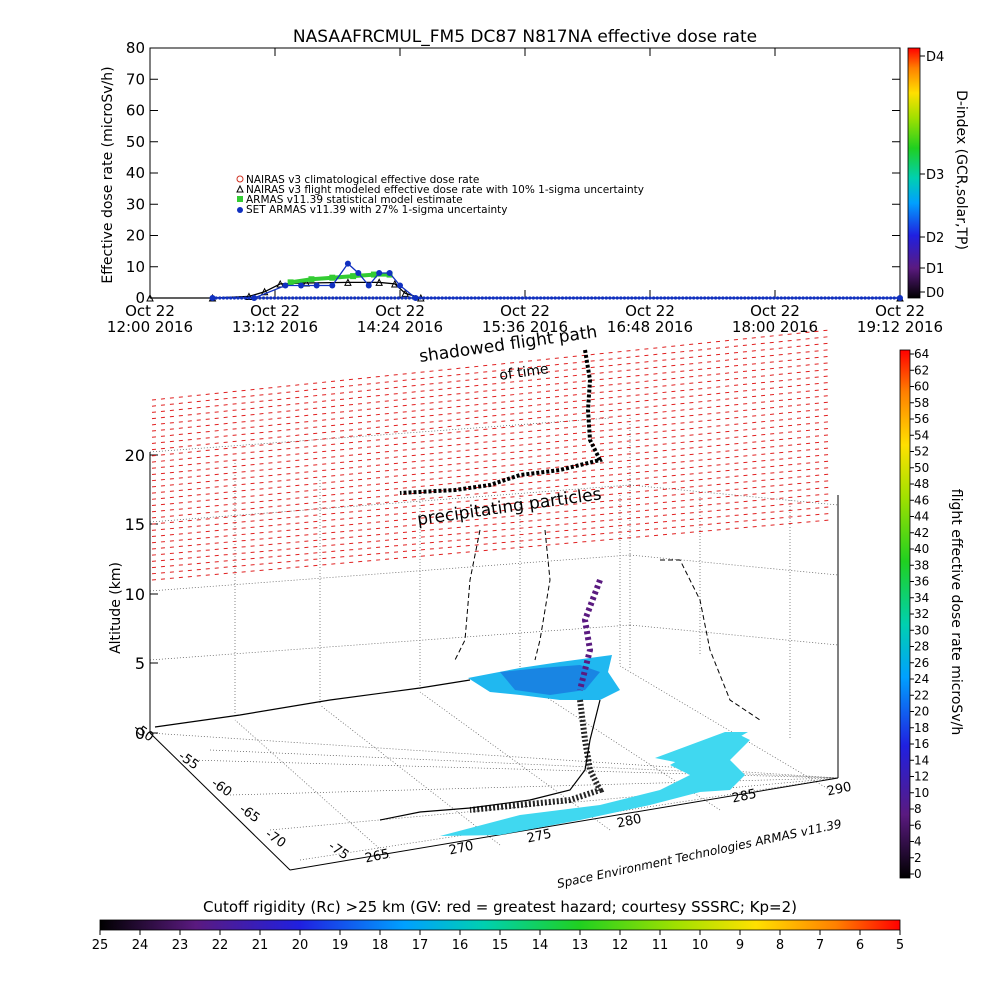 This screenshot has width=1000, height=1000. What do you see at coordinates (607, 625) in the screenshot?
I see `altitude-profile-dashed` at bounding box center [607, 625].